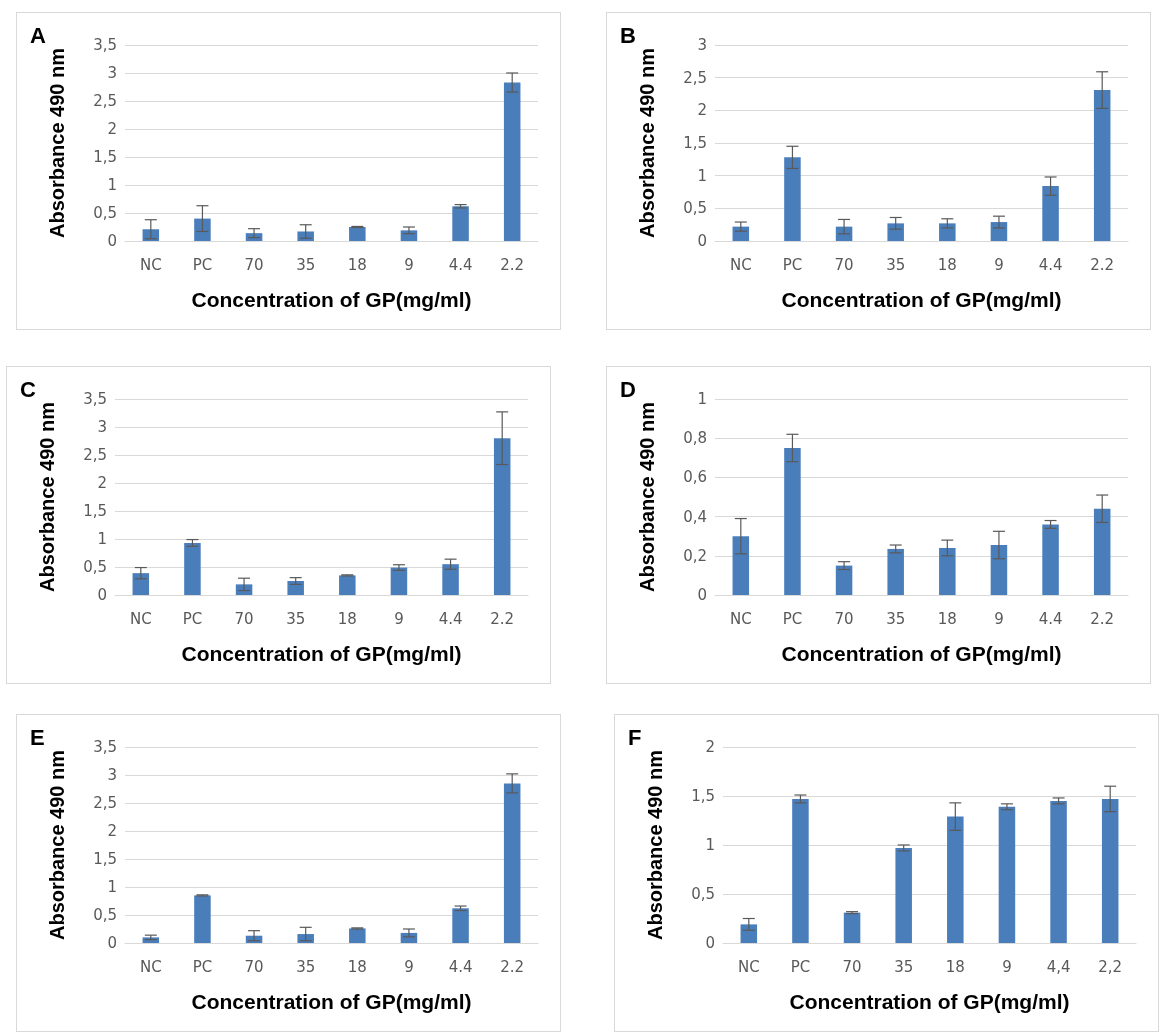 This screenshot has height=1033, width=1160. I want to click on y-tick-label: 0,6, so click(695, 477).